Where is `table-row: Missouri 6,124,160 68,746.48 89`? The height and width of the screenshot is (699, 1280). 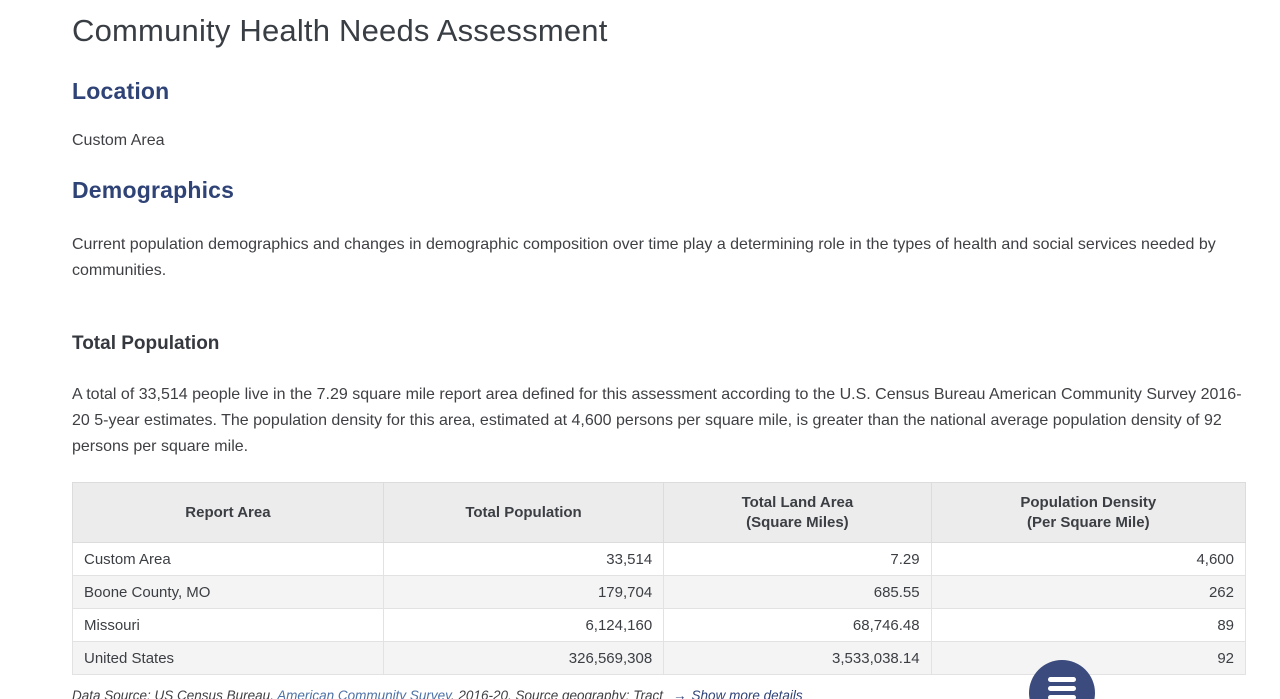 table-row: Missouri 6,124,160 68,746.48 89 is located at coordinates (659, 625).